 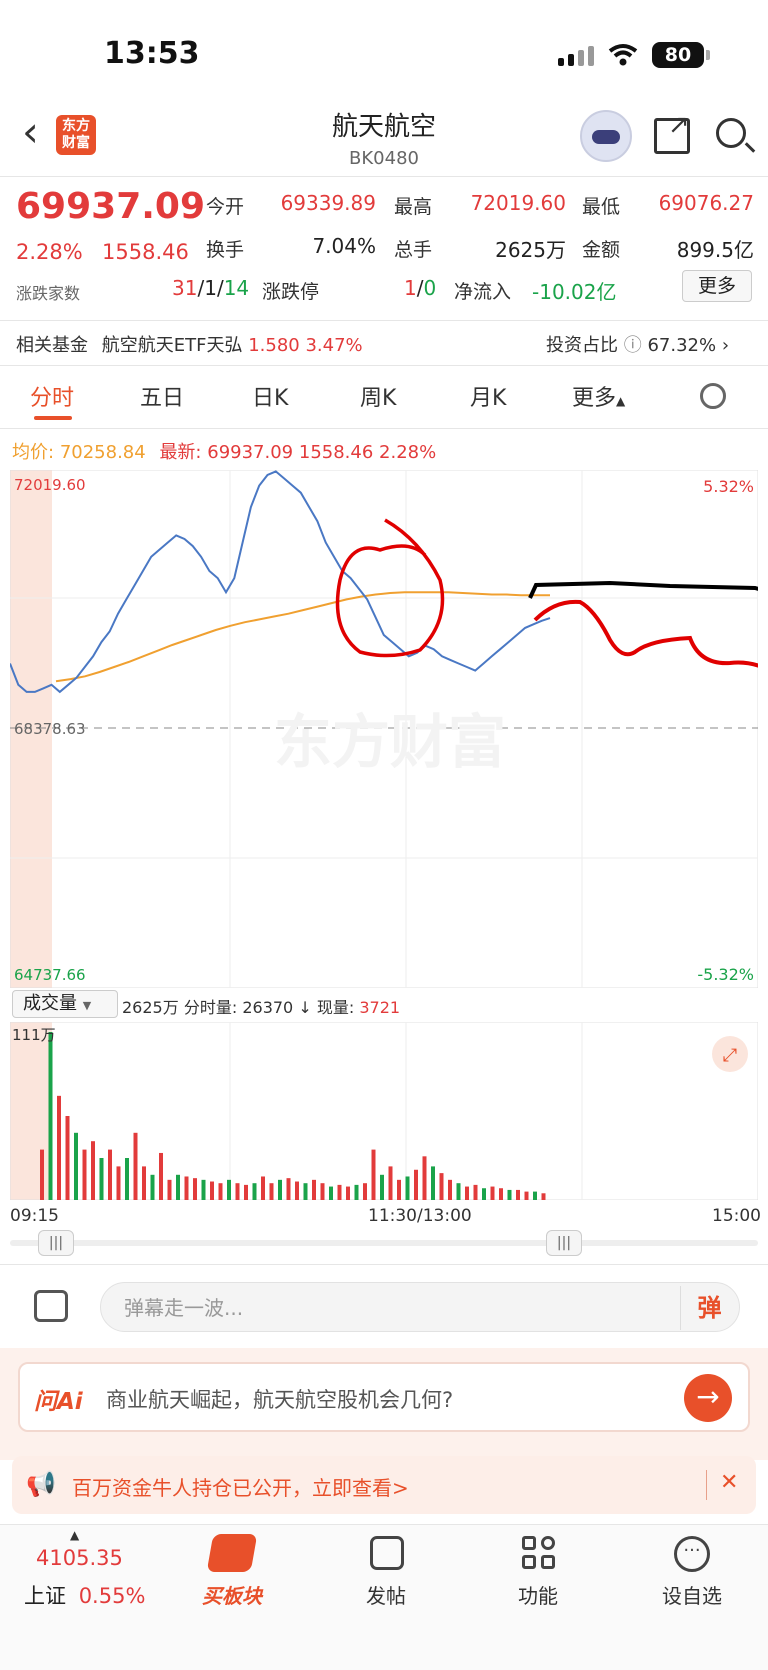 I want to click on expand-icon, so click(x=730, y=1054).